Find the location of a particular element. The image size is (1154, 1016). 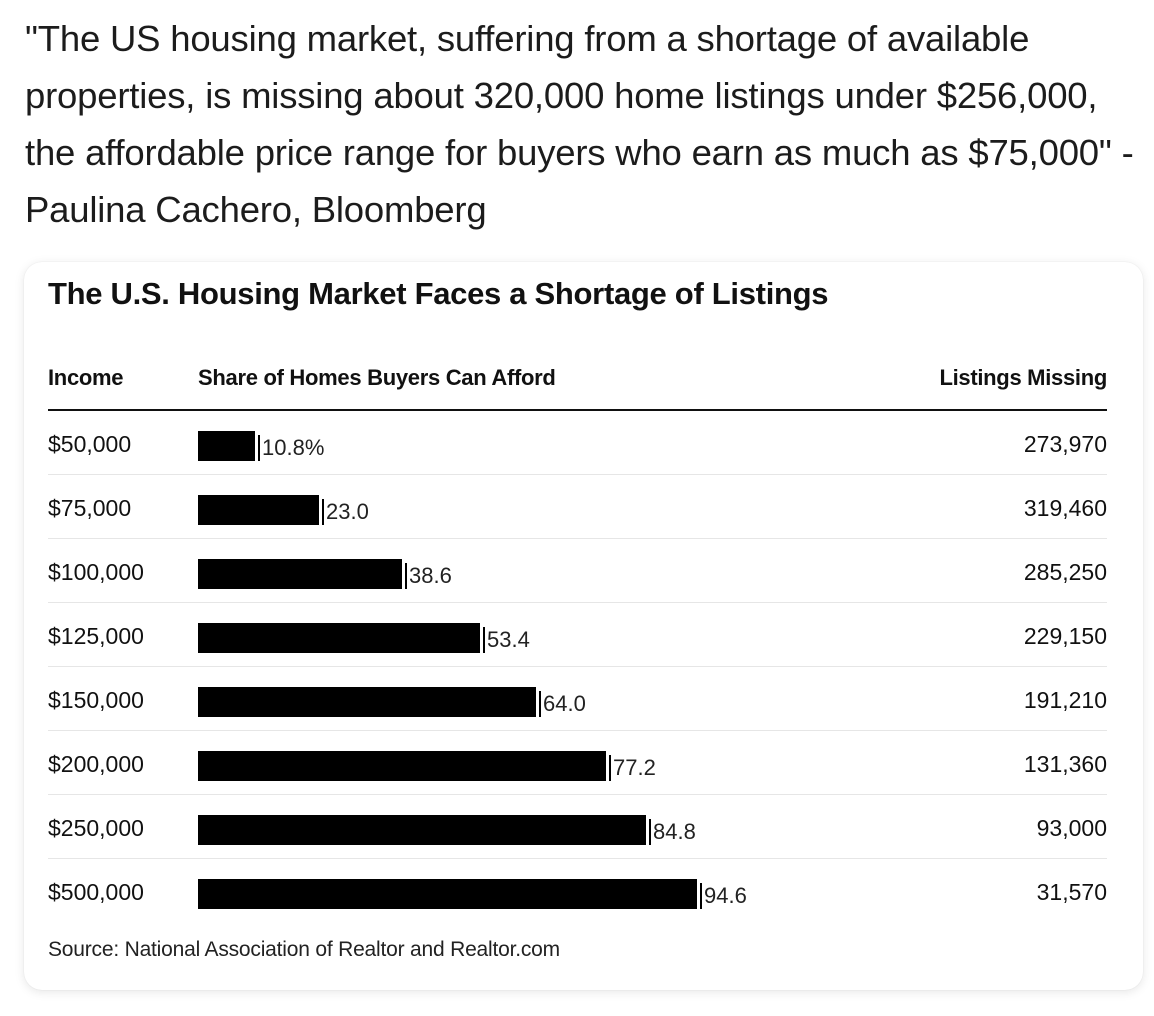

share-bar-label: 23.0 is located at coordinates (345, 512).